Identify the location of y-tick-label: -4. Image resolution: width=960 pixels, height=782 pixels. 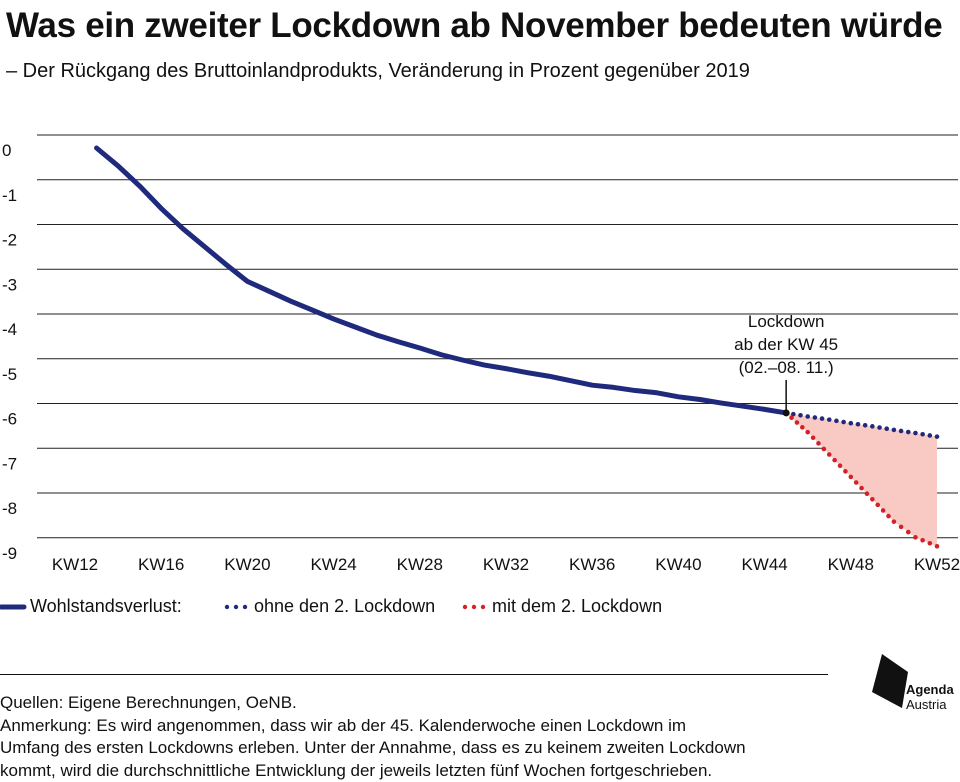
(9, 329).